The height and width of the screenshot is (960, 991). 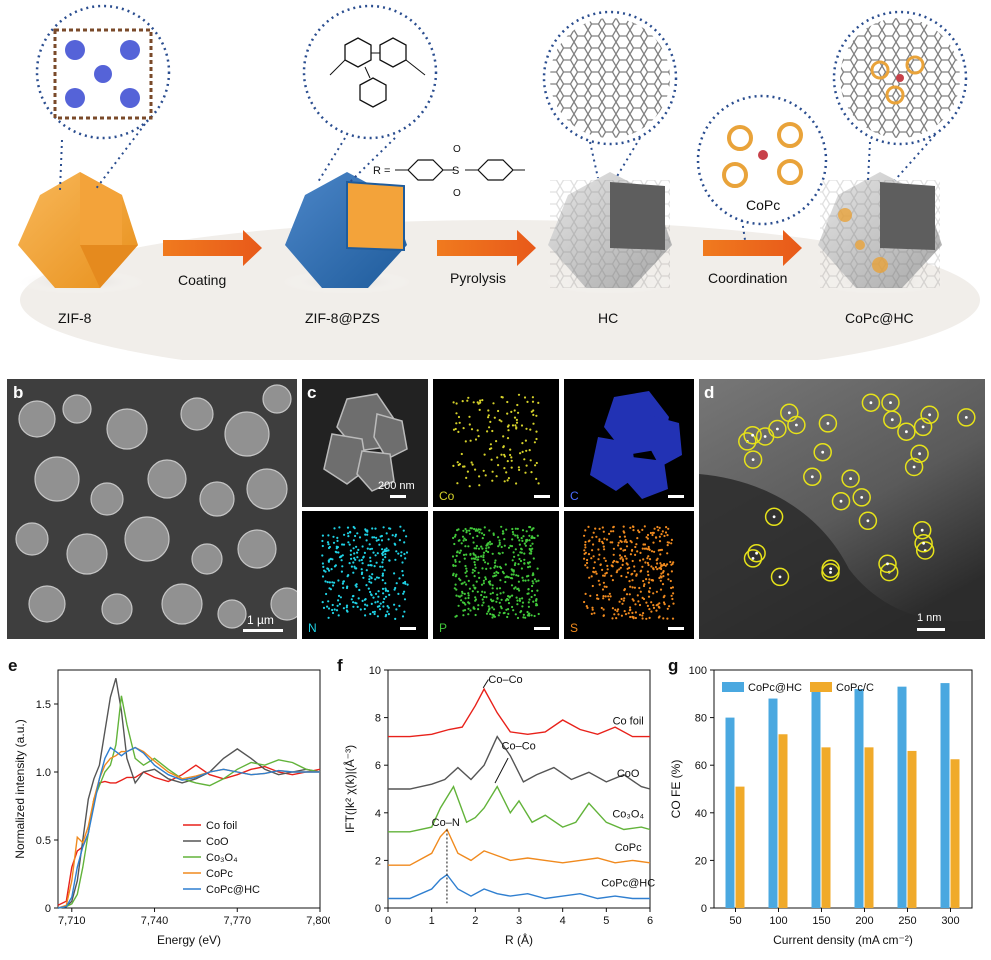 I want to click on panel-b-scale-bar, so click(x=263, y=630).